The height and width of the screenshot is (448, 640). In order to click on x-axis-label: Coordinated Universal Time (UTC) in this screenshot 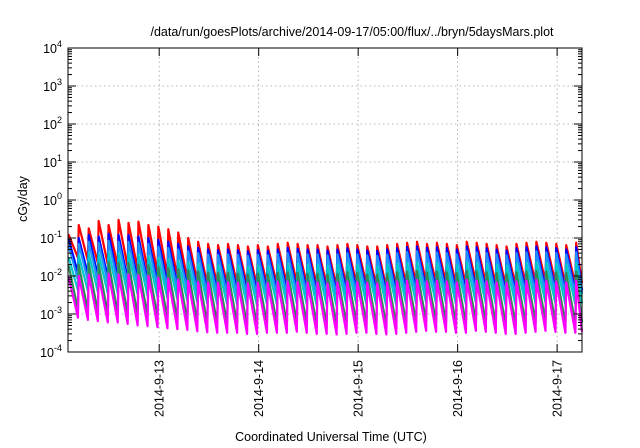, I will do `click(331, 437)`.